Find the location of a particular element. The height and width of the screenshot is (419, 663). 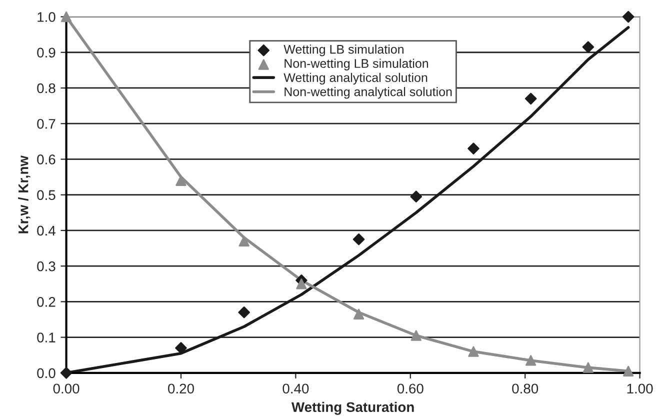

y-tick-label: 0.7 is located at coordinates (46, 123).